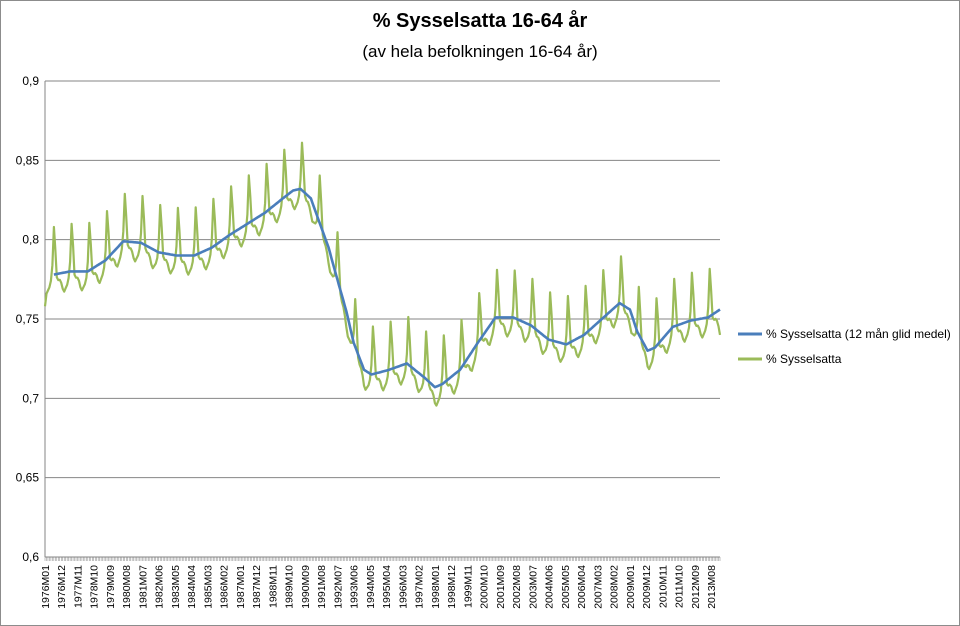  What do you see at coordinates (680, 586) in the screenshot?
I see `x-tick-label: 2011M10` at bounding box center [680, 586].